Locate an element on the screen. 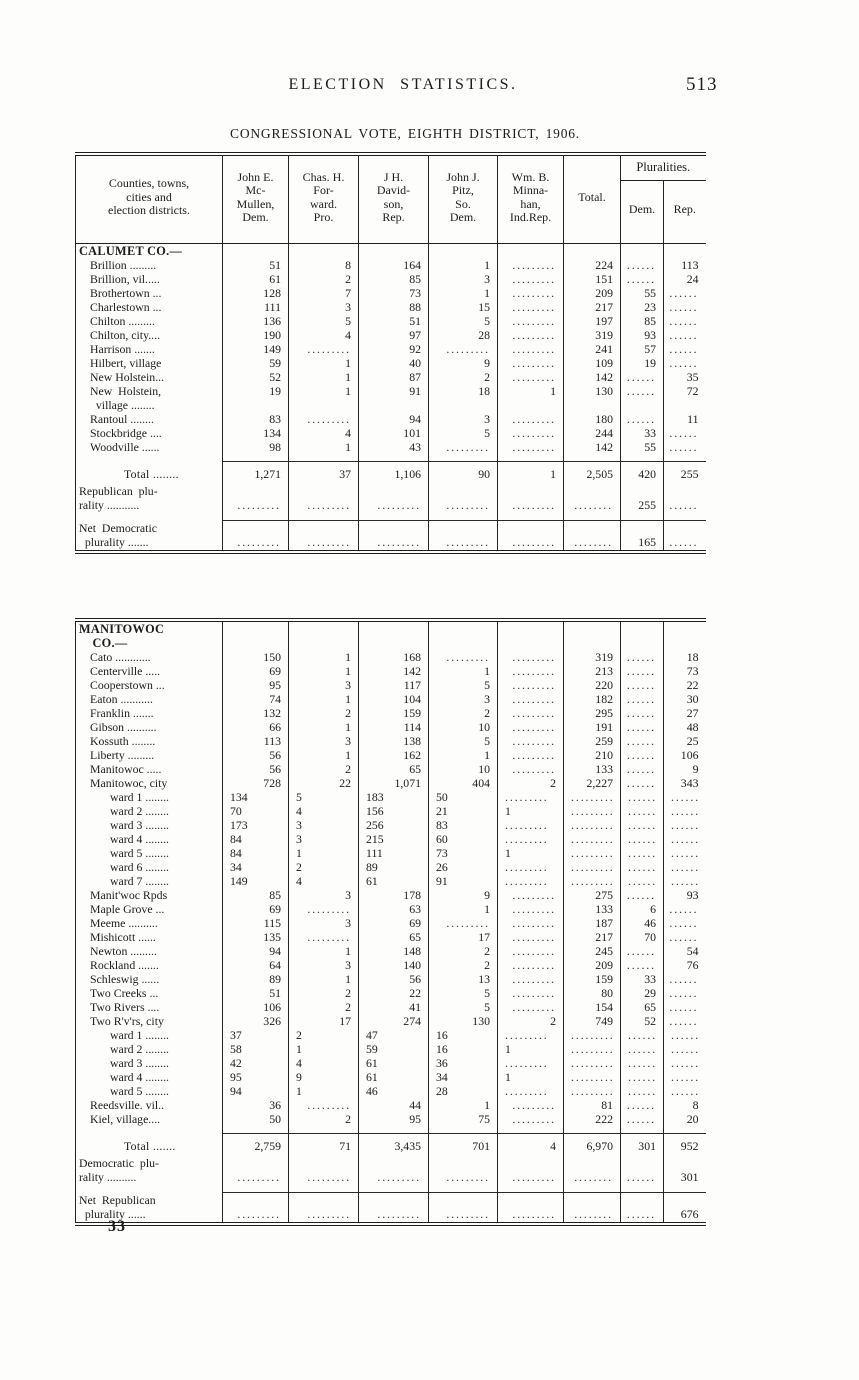 The image size is (859, 1380). cell: 210 is located at coordinates (592, 755).